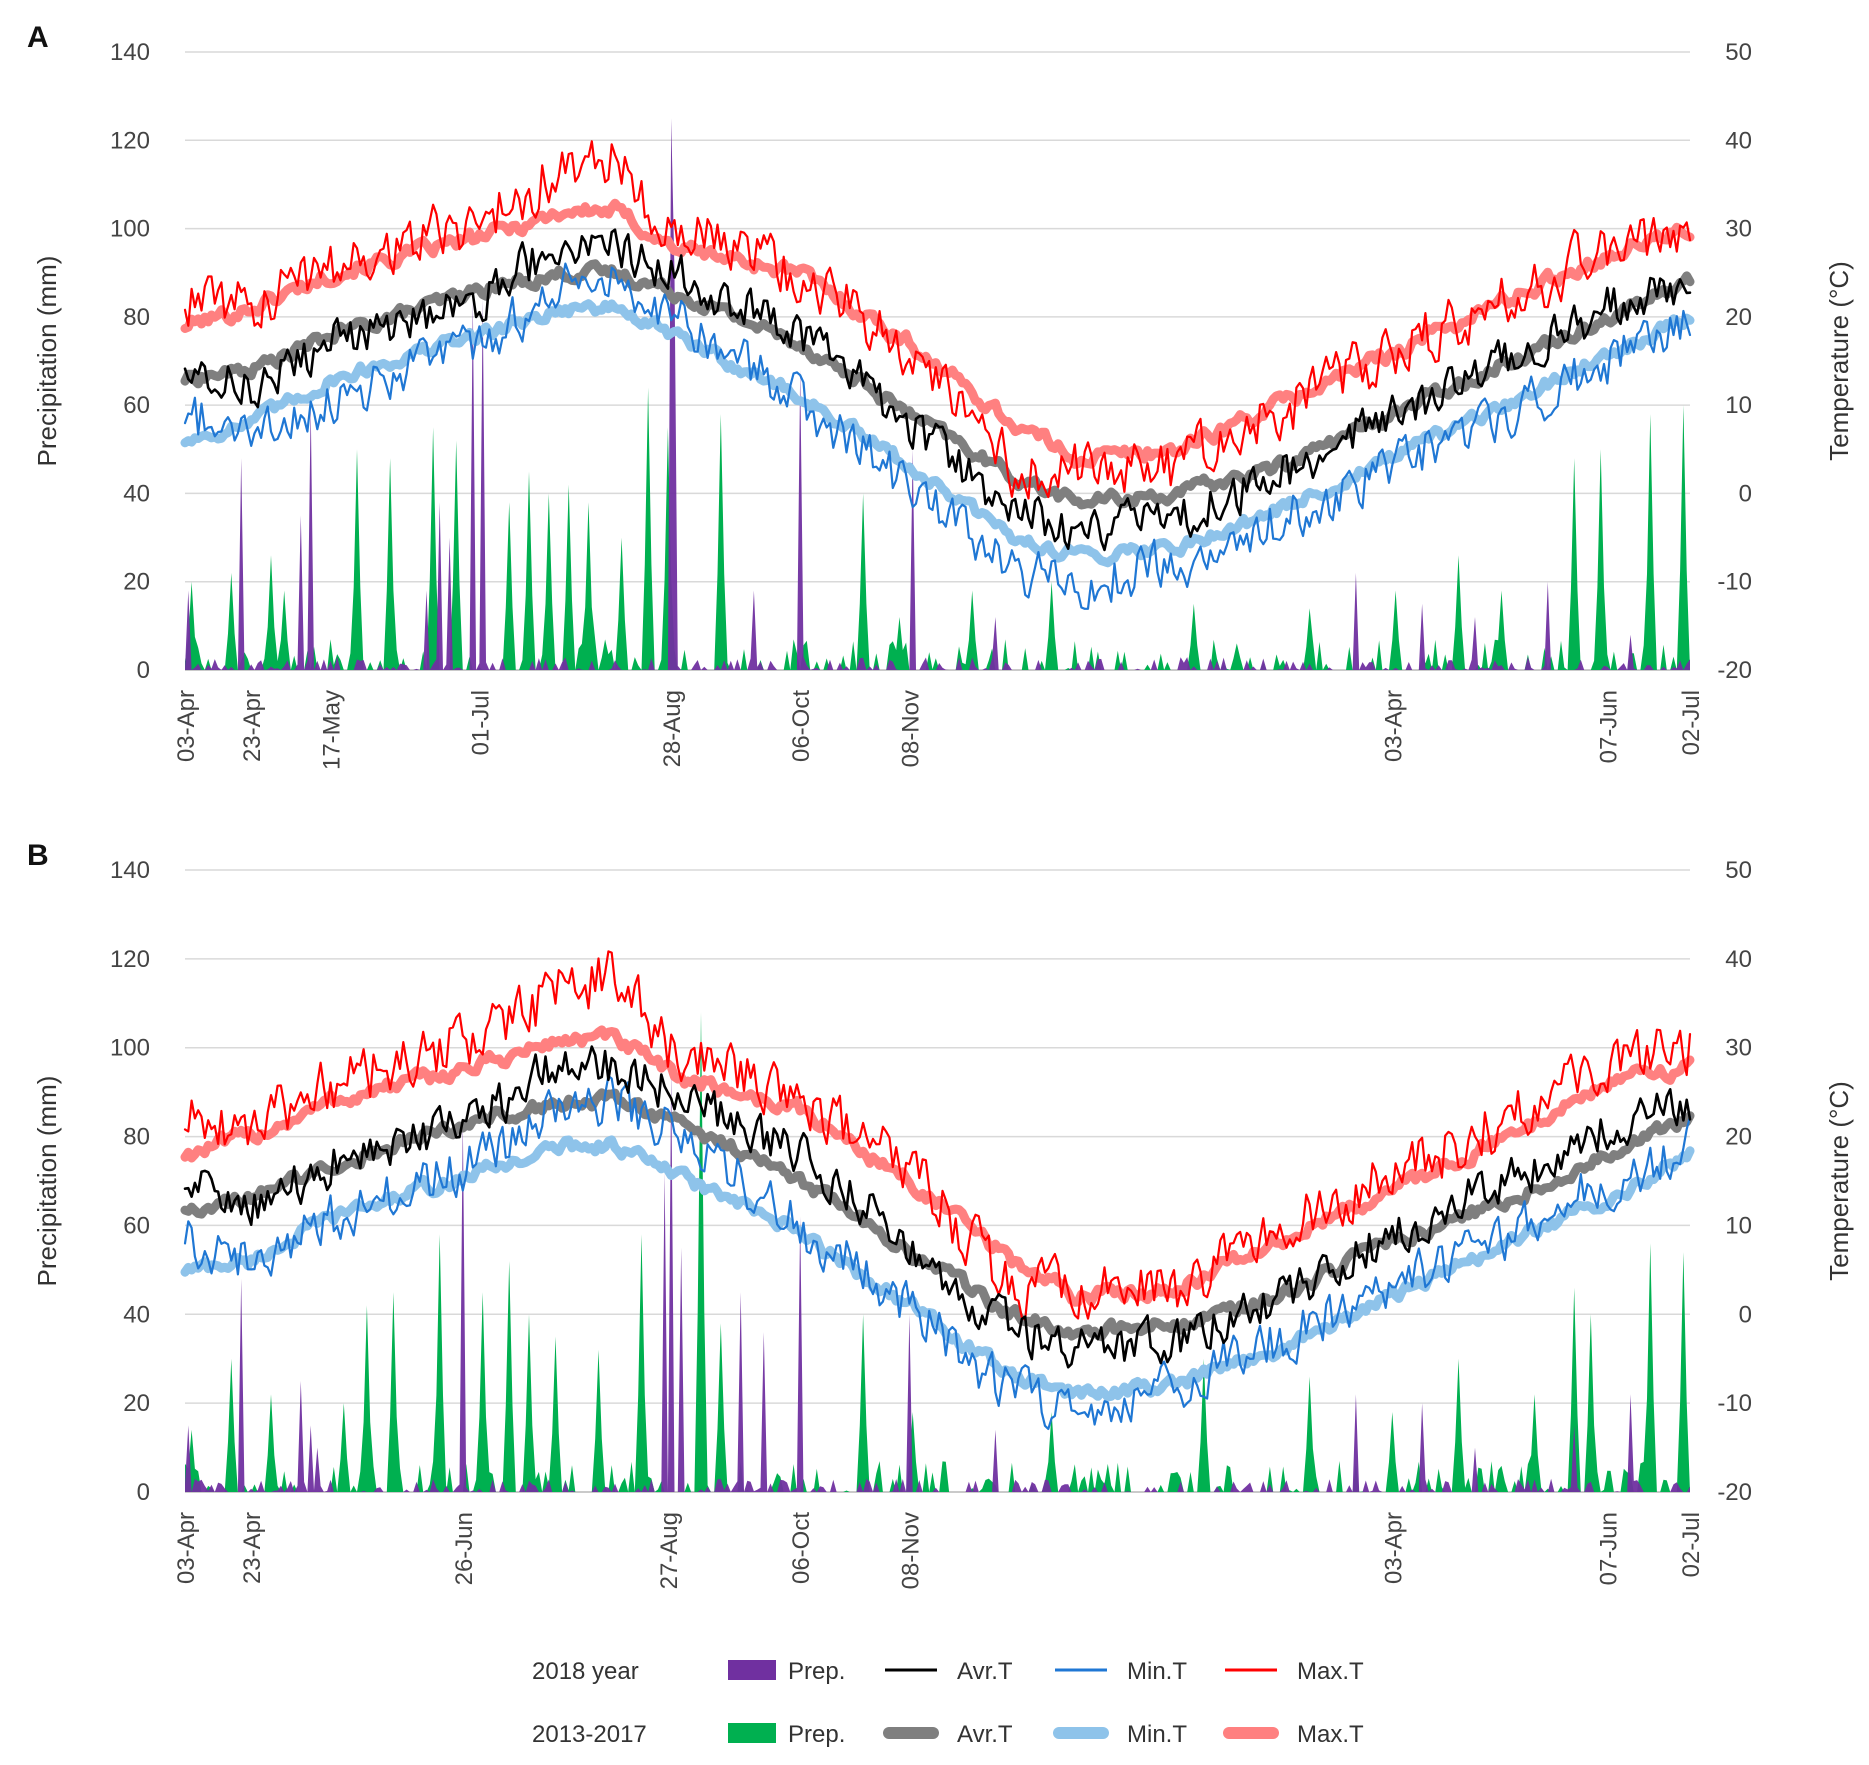  Describe the element at coordinates (38, 37) in the screenshot. I see `panel-label: A` at that location.